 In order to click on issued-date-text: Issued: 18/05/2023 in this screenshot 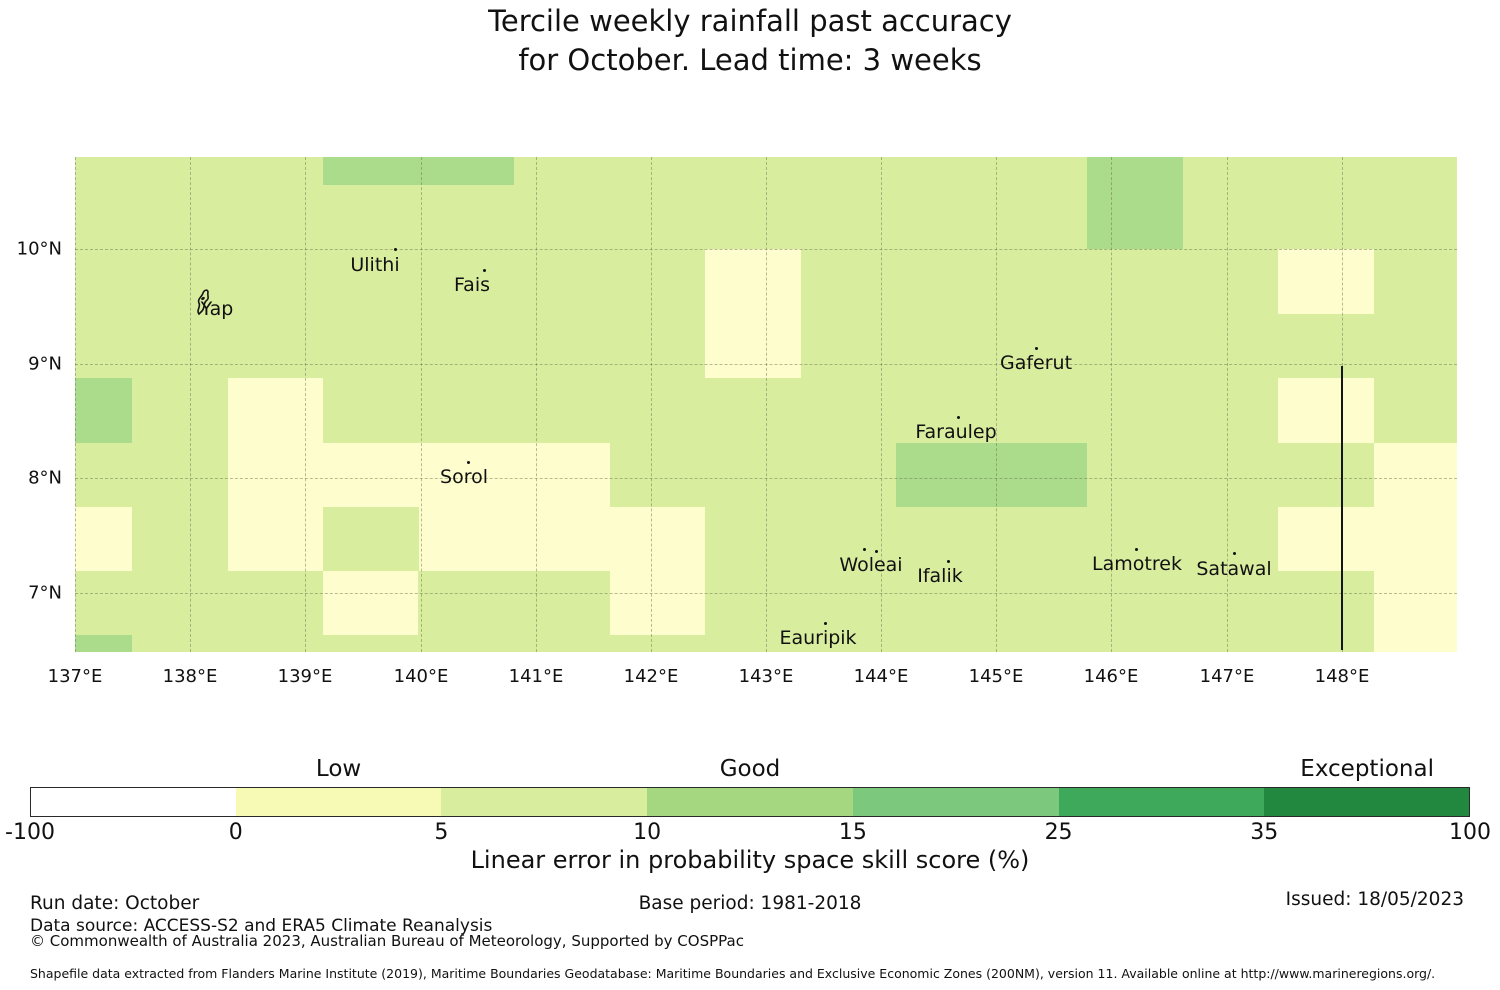, I will do `click(1374, 899)`.